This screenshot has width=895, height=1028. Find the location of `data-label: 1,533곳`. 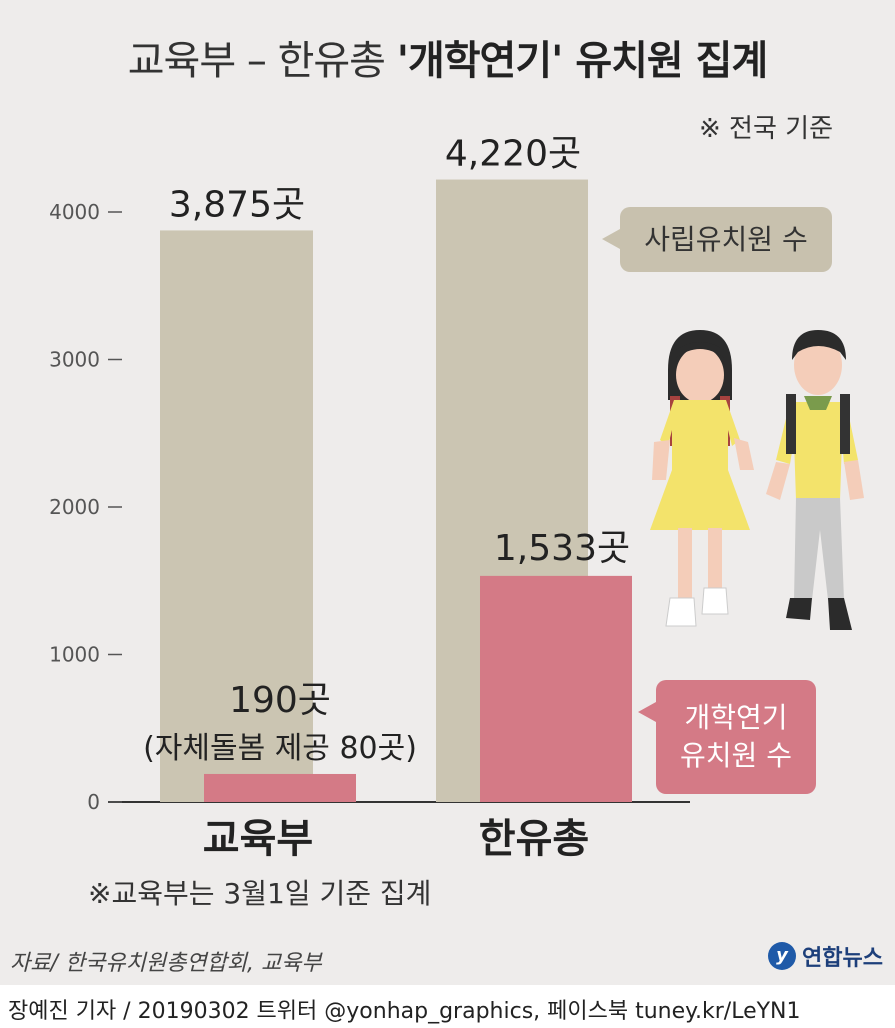

data-label: 1,533곳 is located at coordinates (562, 548).